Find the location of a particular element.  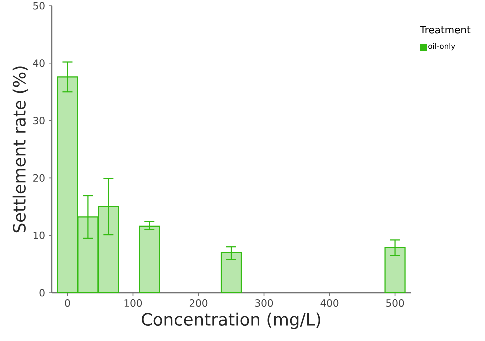

y-tick-label: 30 is located at coordinates (39, 121).